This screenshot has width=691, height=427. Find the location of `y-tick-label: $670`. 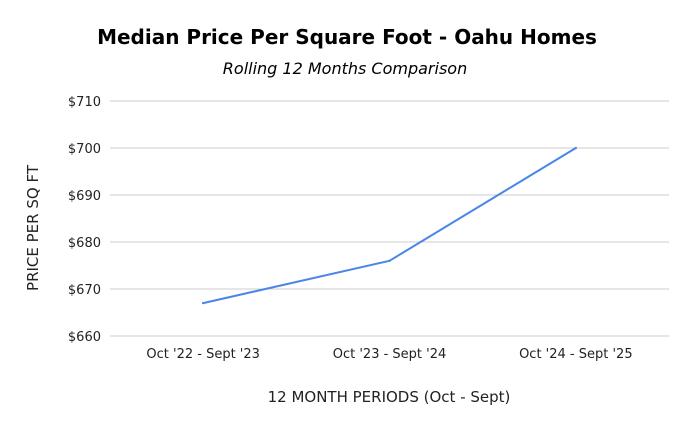

y-tick-label: $670 is located at coordinates (84, 290).